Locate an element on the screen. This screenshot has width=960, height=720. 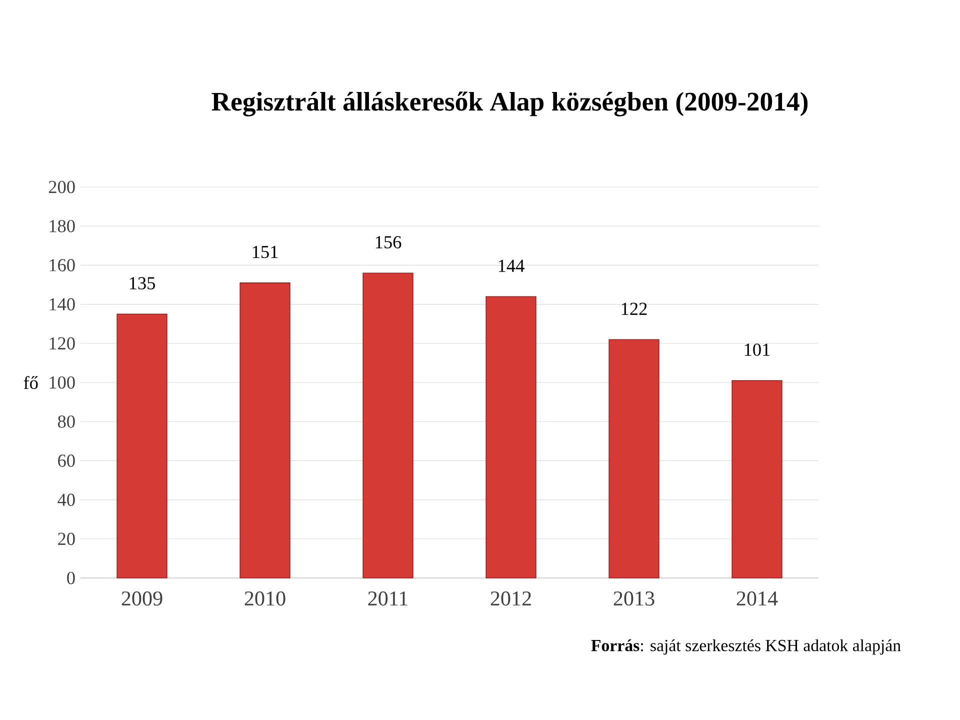
data-label: 156 is located at coordinates (389, 242).